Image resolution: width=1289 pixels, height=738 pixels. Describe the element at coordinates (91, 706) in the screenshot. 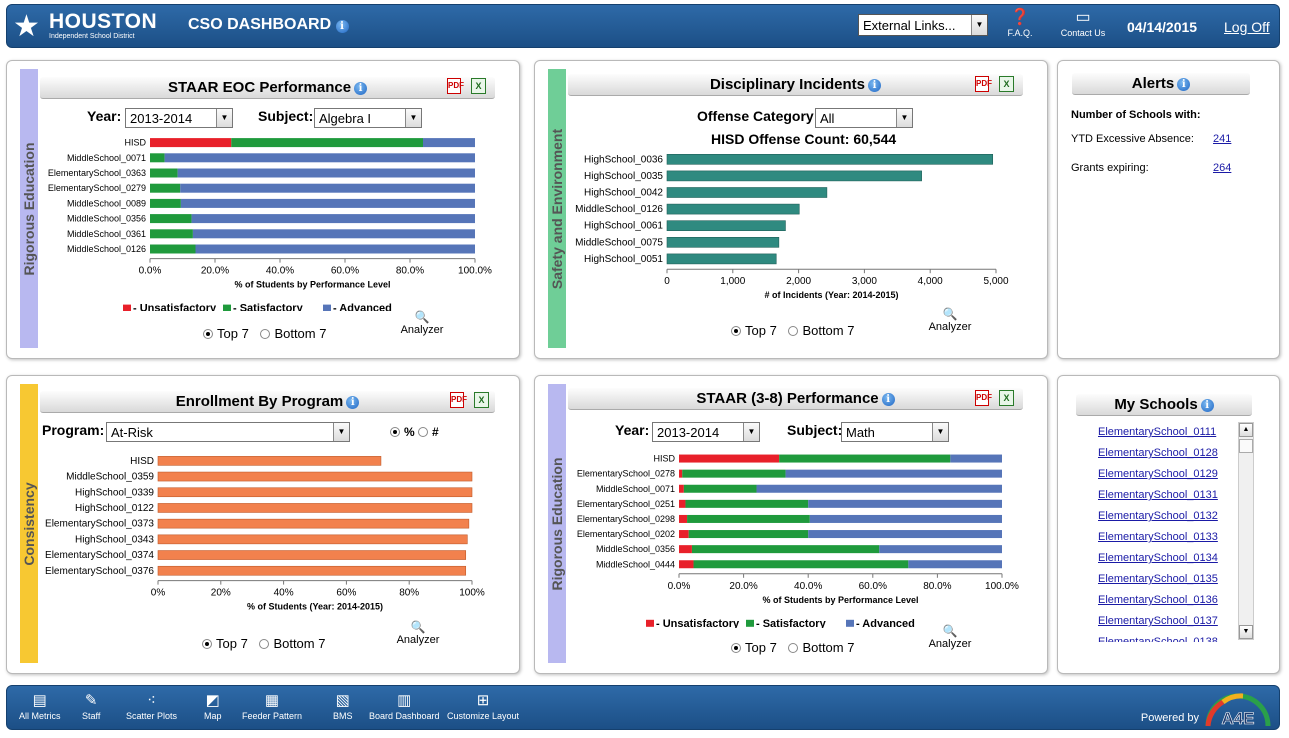

I see `staff-button: ✎ Staff` at that location.